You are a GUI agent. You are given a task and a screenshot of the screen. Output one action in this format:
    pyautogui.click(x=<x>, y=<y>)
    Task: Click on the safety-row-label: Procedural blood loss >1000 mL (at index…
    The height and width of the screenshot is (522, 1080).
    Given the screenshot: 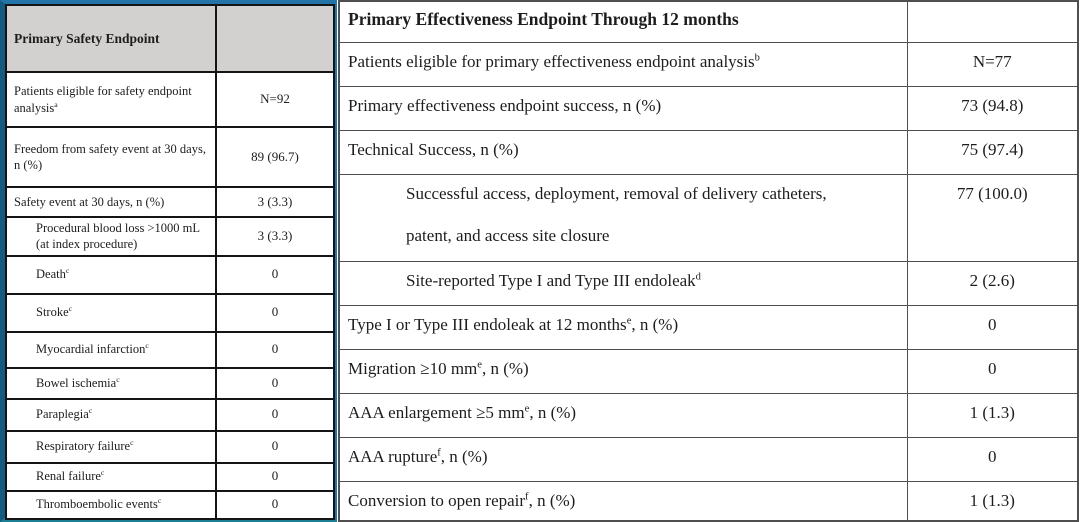 What is the action you would take?
    pyautogui.click(x=111, y=236)
    